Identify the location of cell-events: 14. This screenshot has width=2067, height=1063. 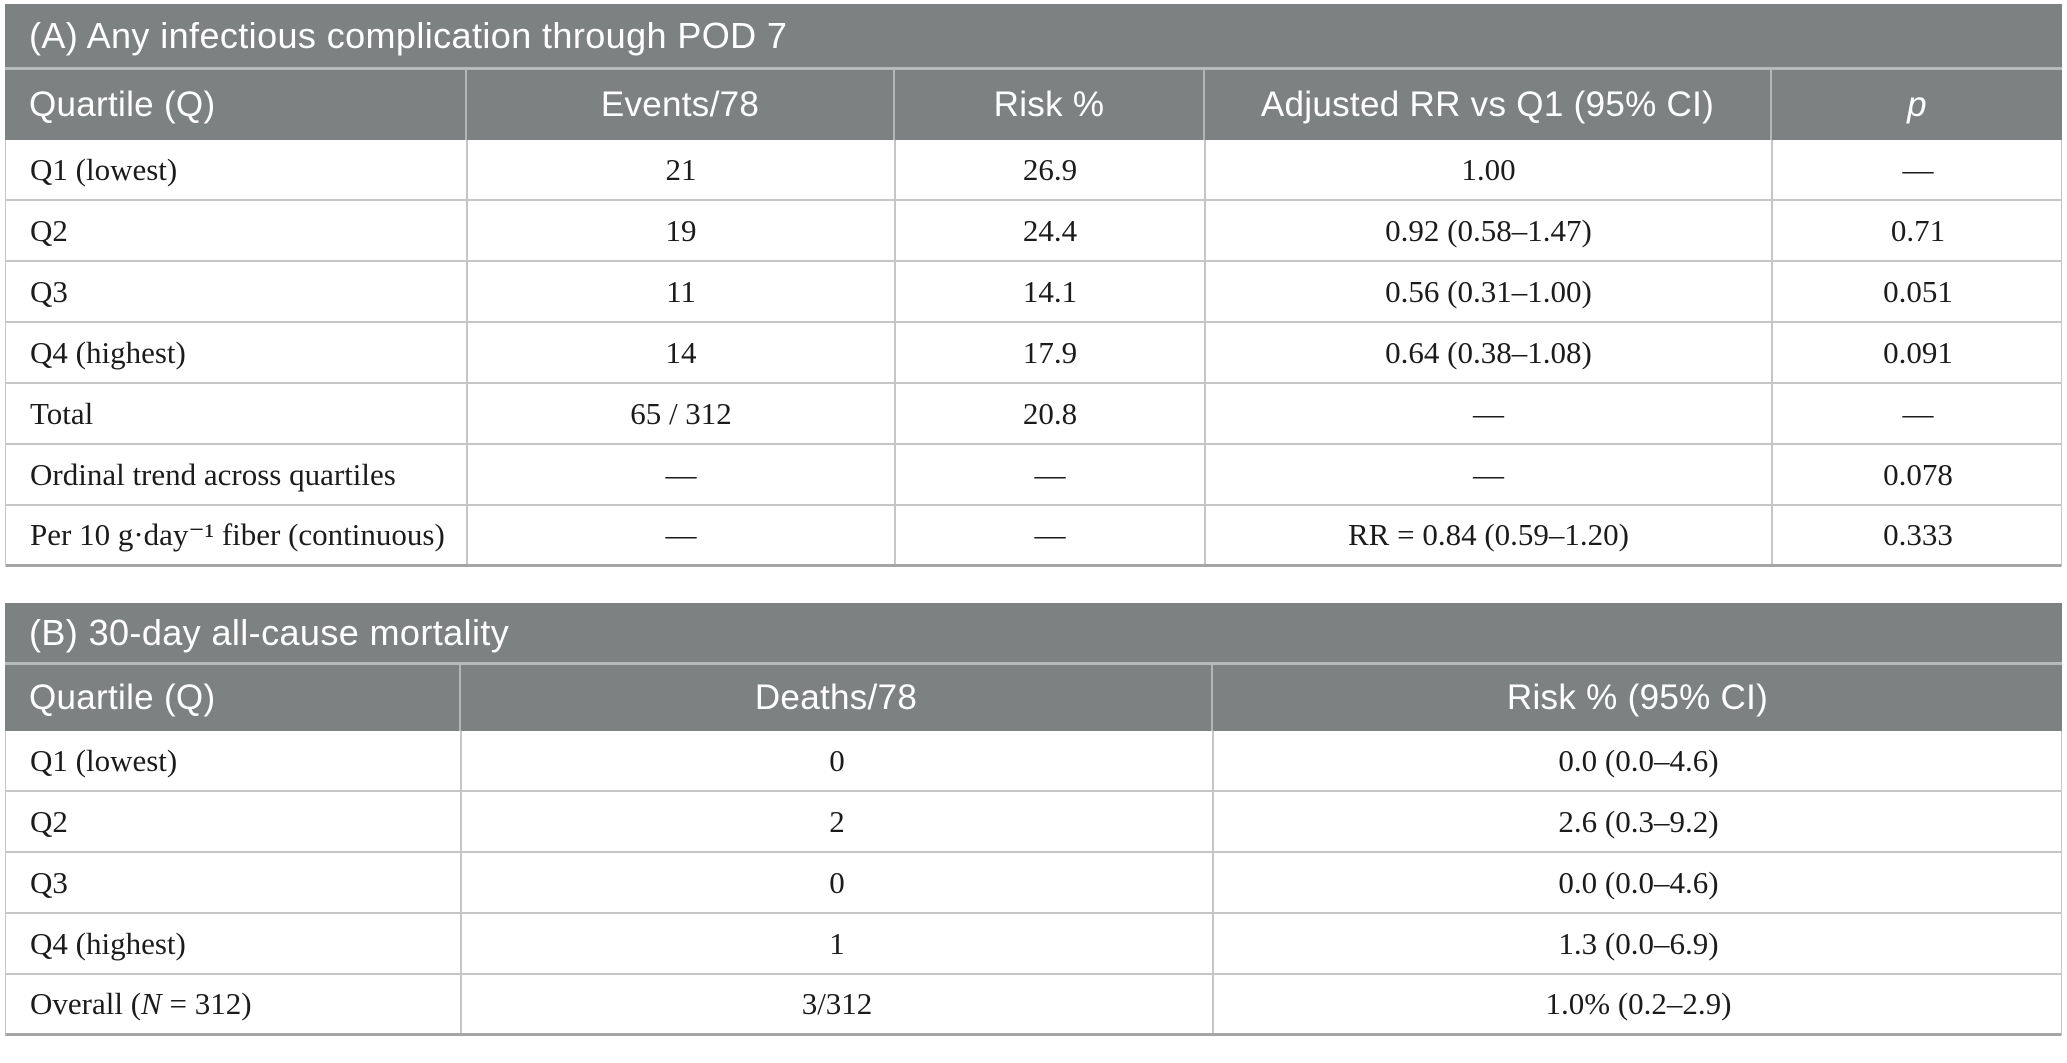
(682, 352).